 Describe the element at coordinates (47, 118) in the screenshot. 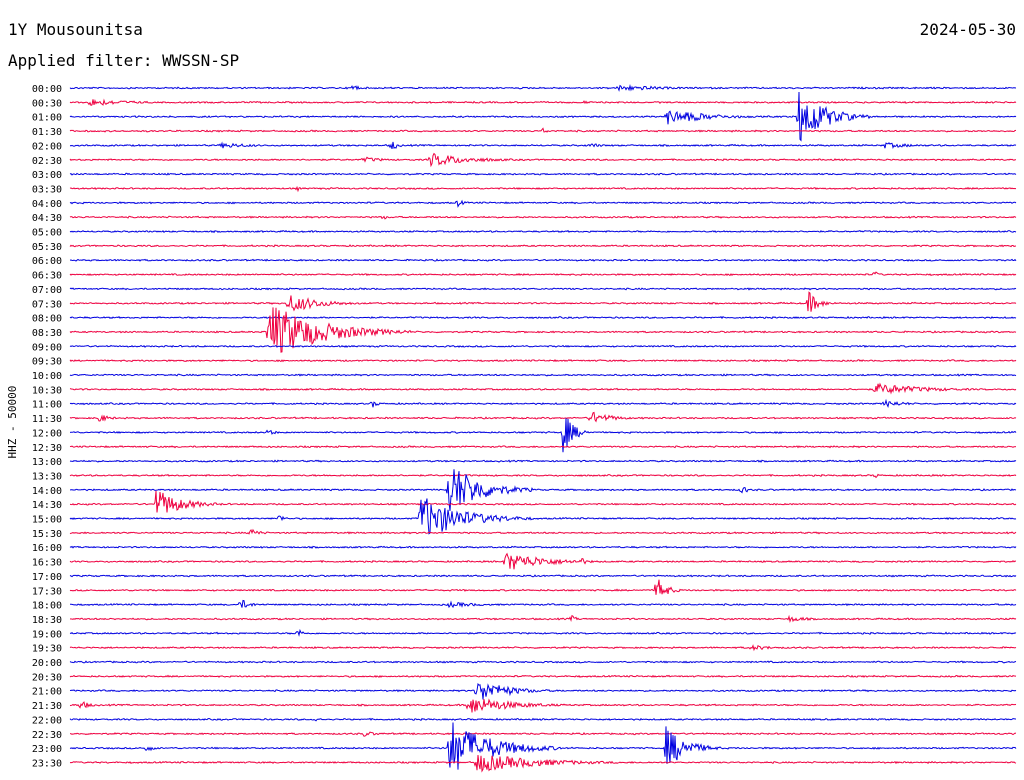

I see `row-label-0100: 01:00` at that location.